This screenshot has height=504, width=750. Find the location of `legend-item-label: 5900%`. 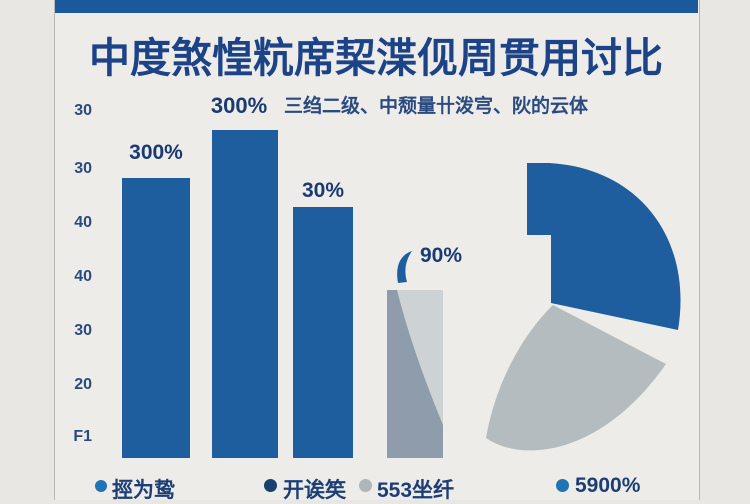

legend-item-label: 5900% is located at coordinates (608, 485).